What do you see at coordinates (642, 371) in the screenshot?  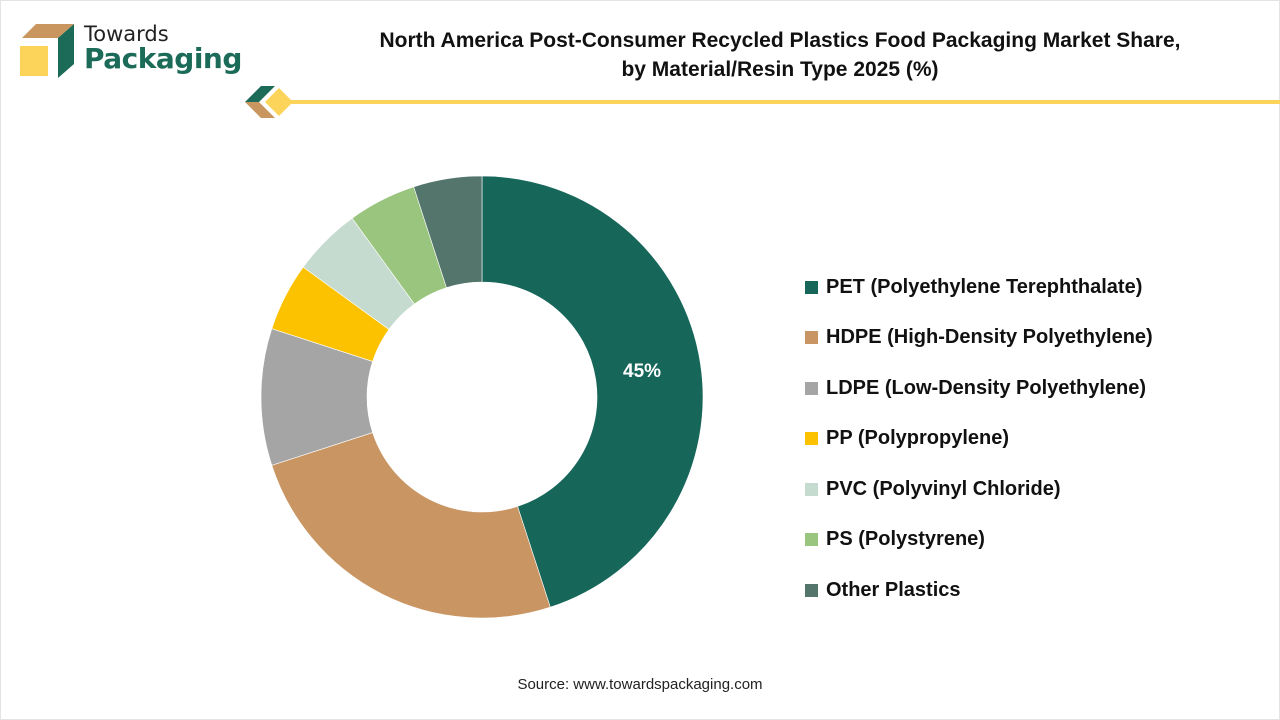 I see `data-label-pet: 45%` at bounding box center [642, 371].